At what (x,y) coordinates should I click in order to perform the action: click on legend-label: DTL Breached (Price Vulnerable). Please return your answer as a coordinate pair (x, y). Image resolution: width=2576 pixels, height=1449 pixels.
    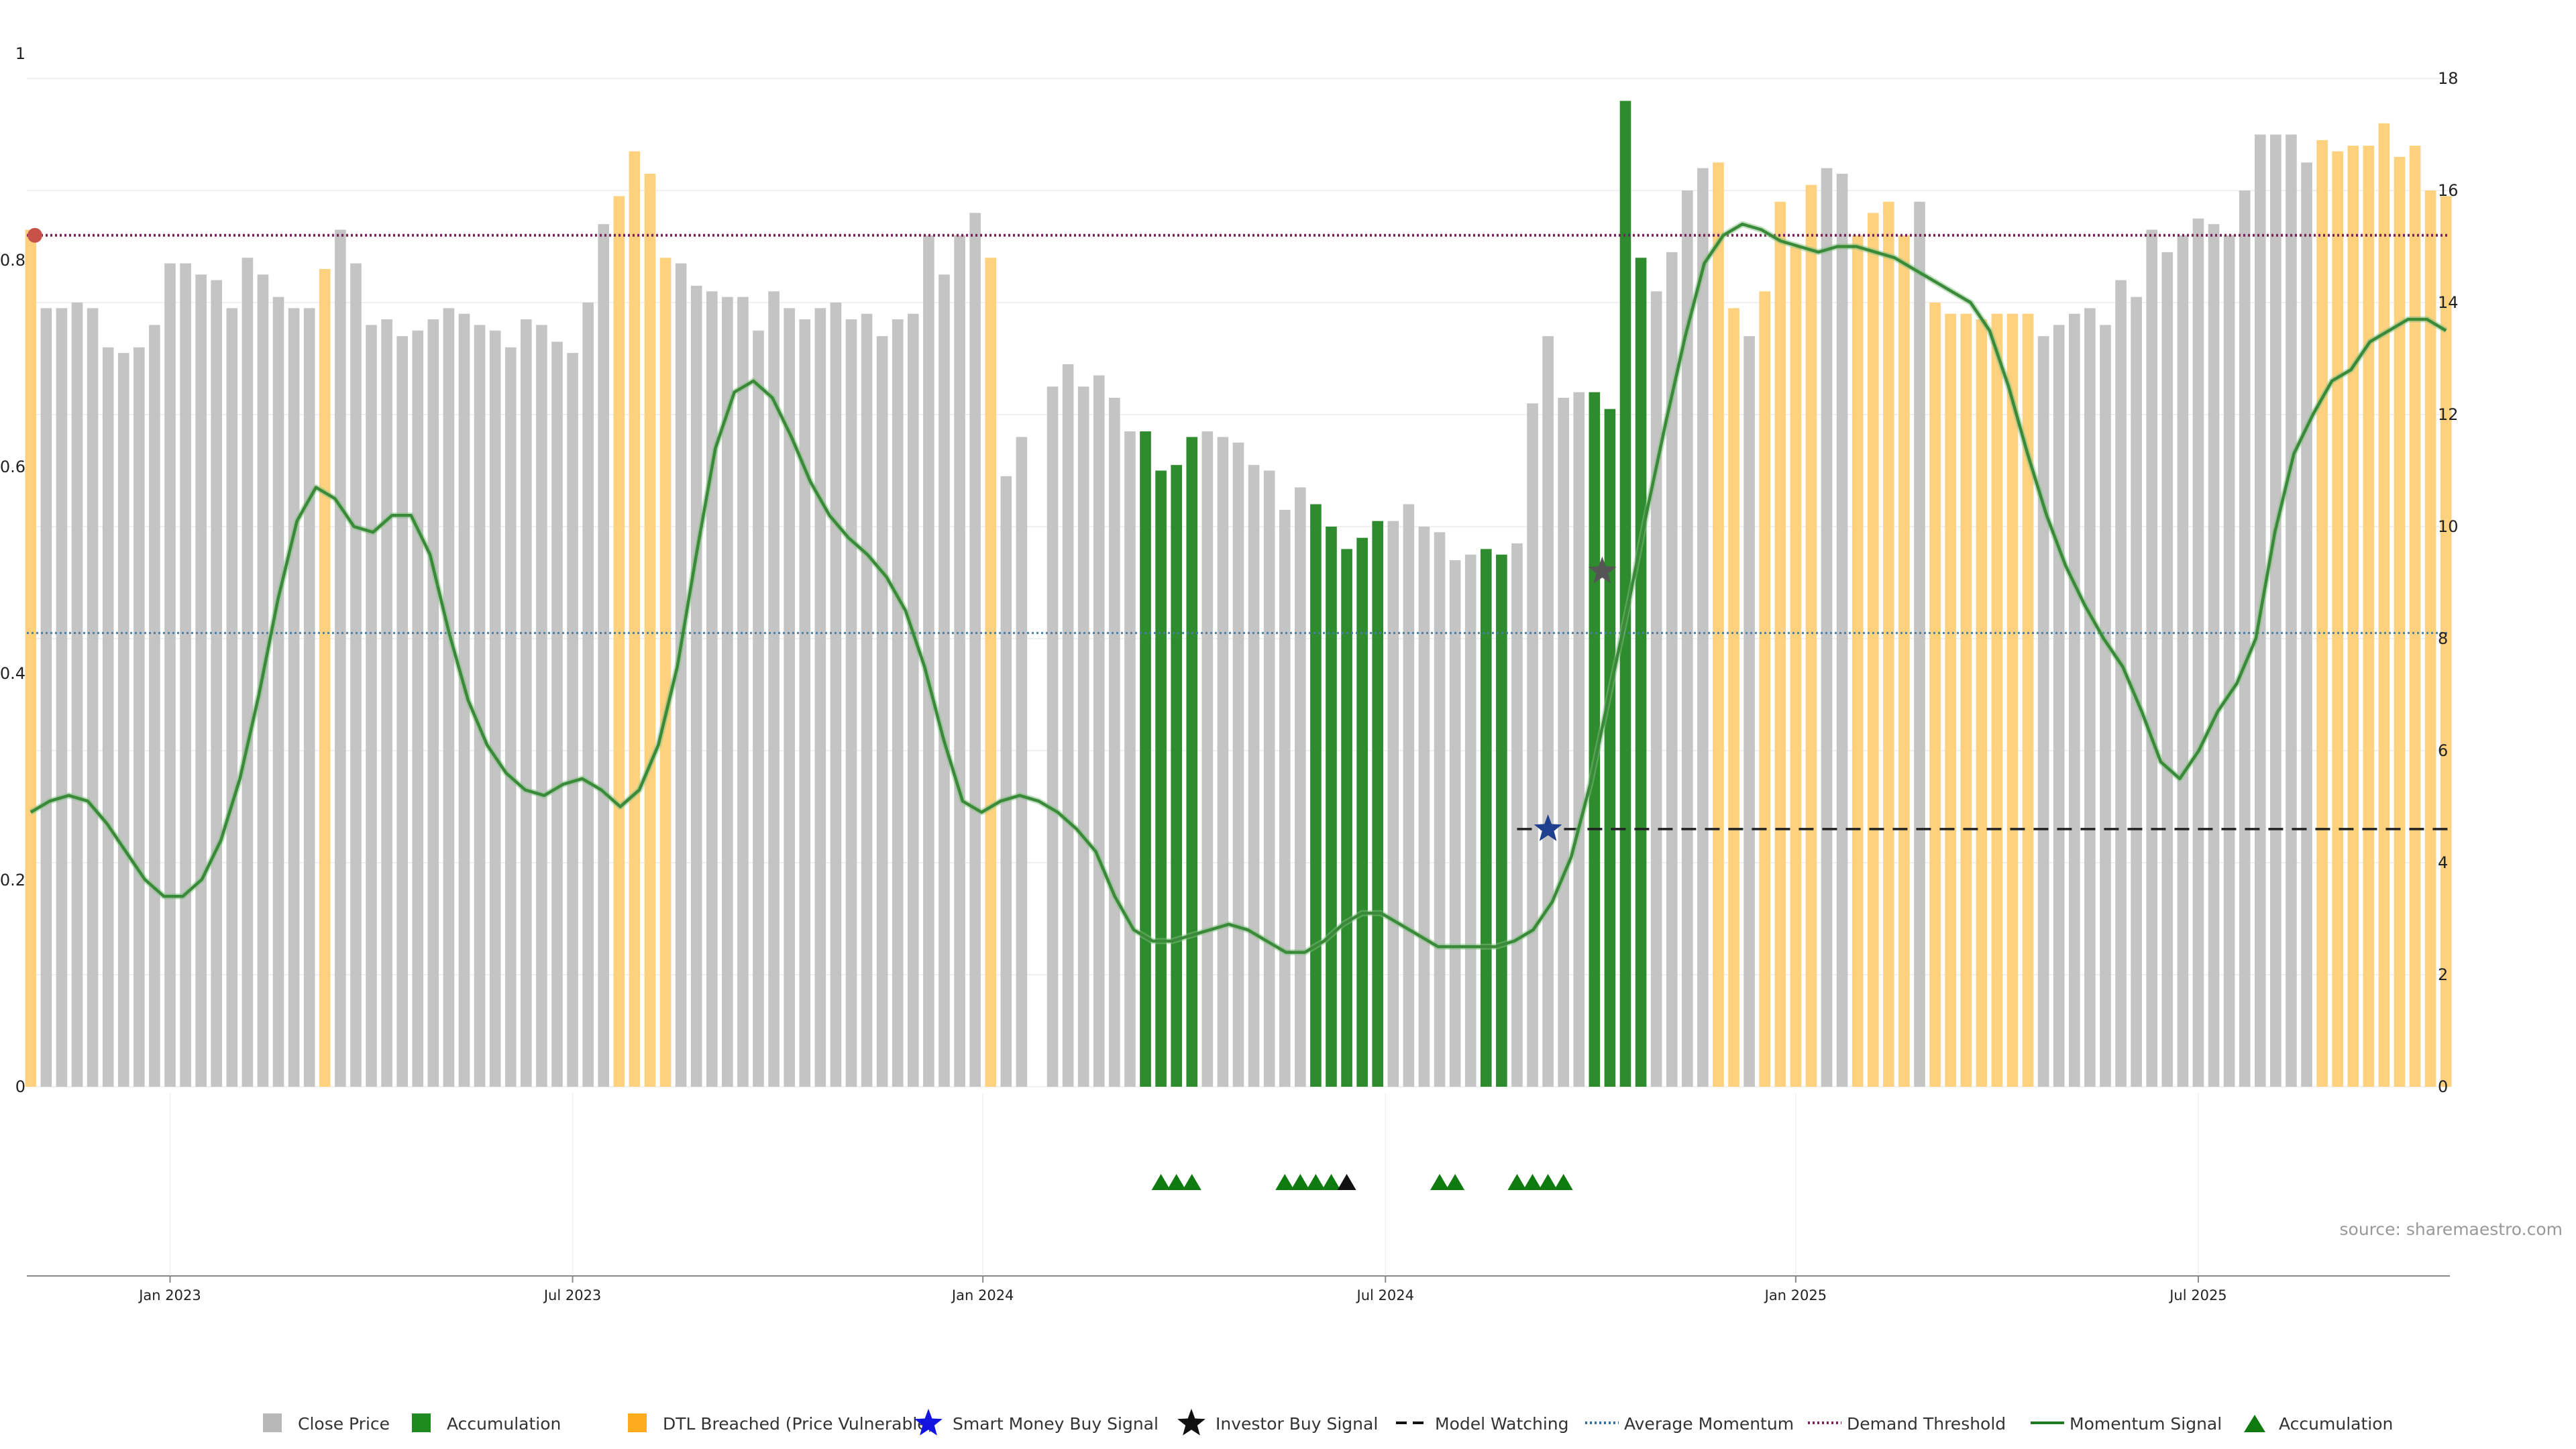
    Looking at the image, I should click on (798, 1424).